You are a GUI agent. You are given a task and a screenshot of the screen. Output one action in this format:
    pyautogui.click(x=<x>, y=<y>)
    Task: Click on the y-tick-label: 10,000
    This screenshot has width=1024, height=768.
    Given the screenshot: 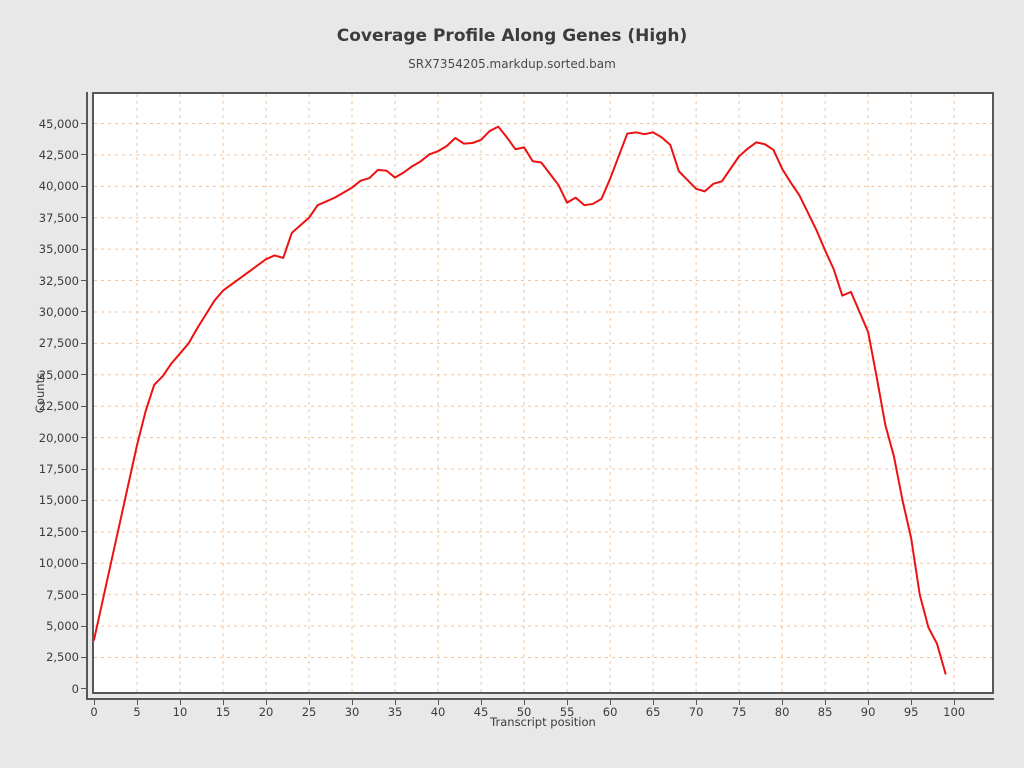 What is the action you would take?
    pyautogui.click(x=58, y=563)
    